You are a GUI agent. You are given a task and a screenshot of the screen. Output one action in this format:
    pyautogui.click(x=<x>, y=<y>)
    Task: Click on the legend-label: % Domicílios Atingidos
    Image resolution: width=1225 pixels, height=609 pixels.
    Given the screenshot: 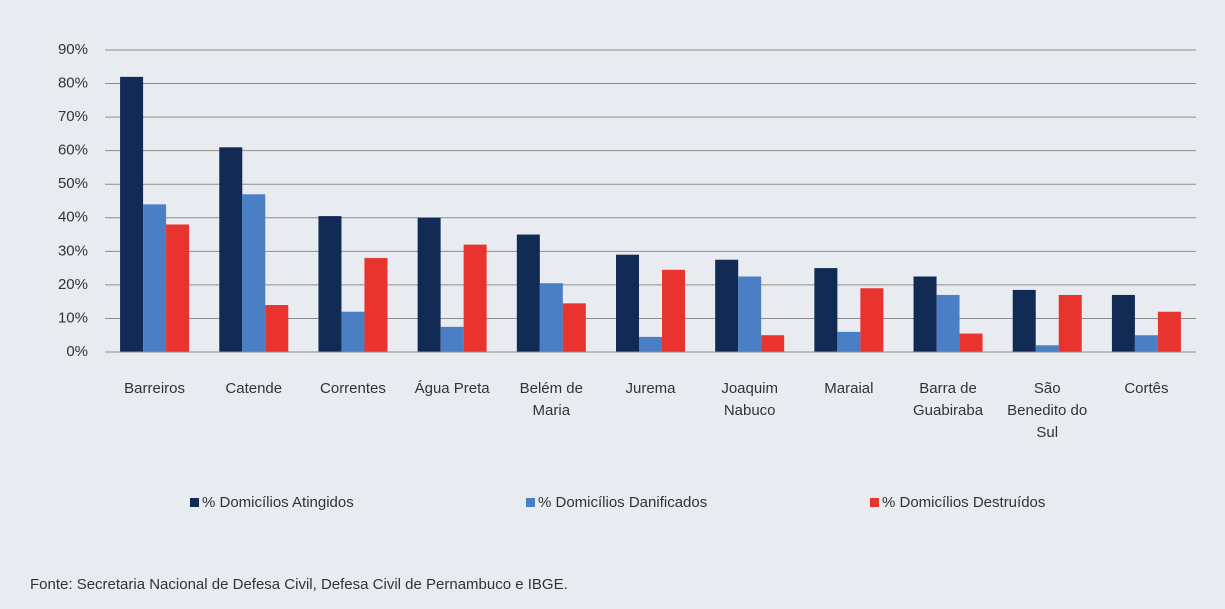 What is the action you would take?
    pyautogui.click(x=278, y=502)
    